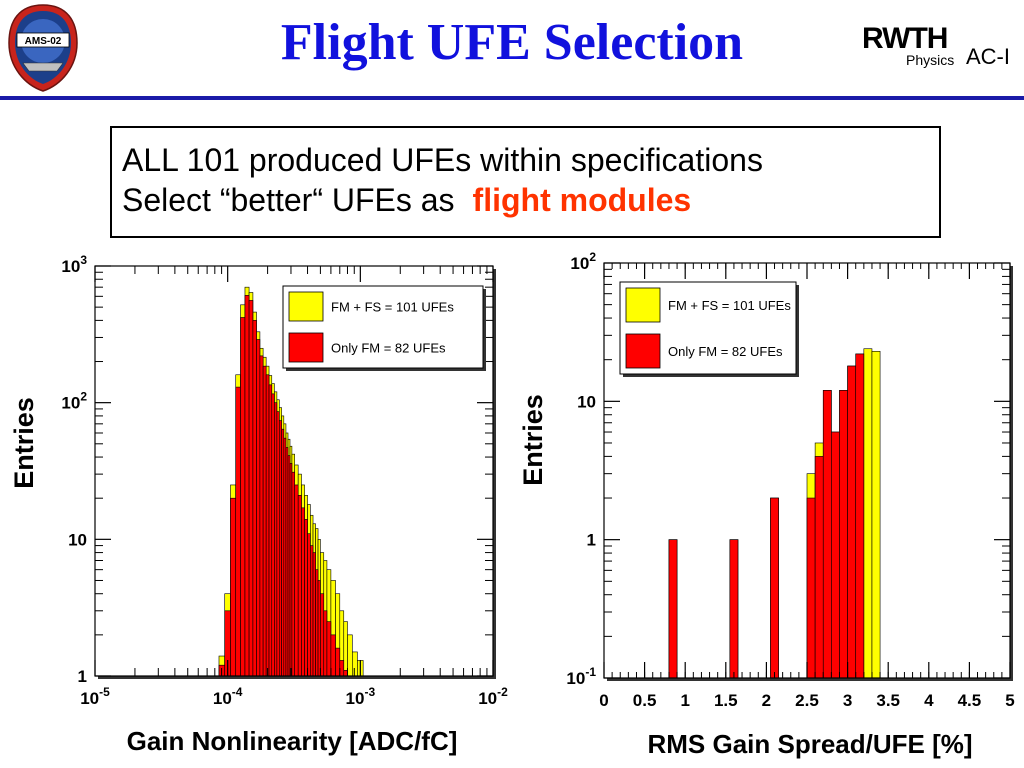  Describe the element at coordinates (809, 744) in the screenshot. I see `x-axis-title: RMS Gain Spread/UFE [%]` at that location.